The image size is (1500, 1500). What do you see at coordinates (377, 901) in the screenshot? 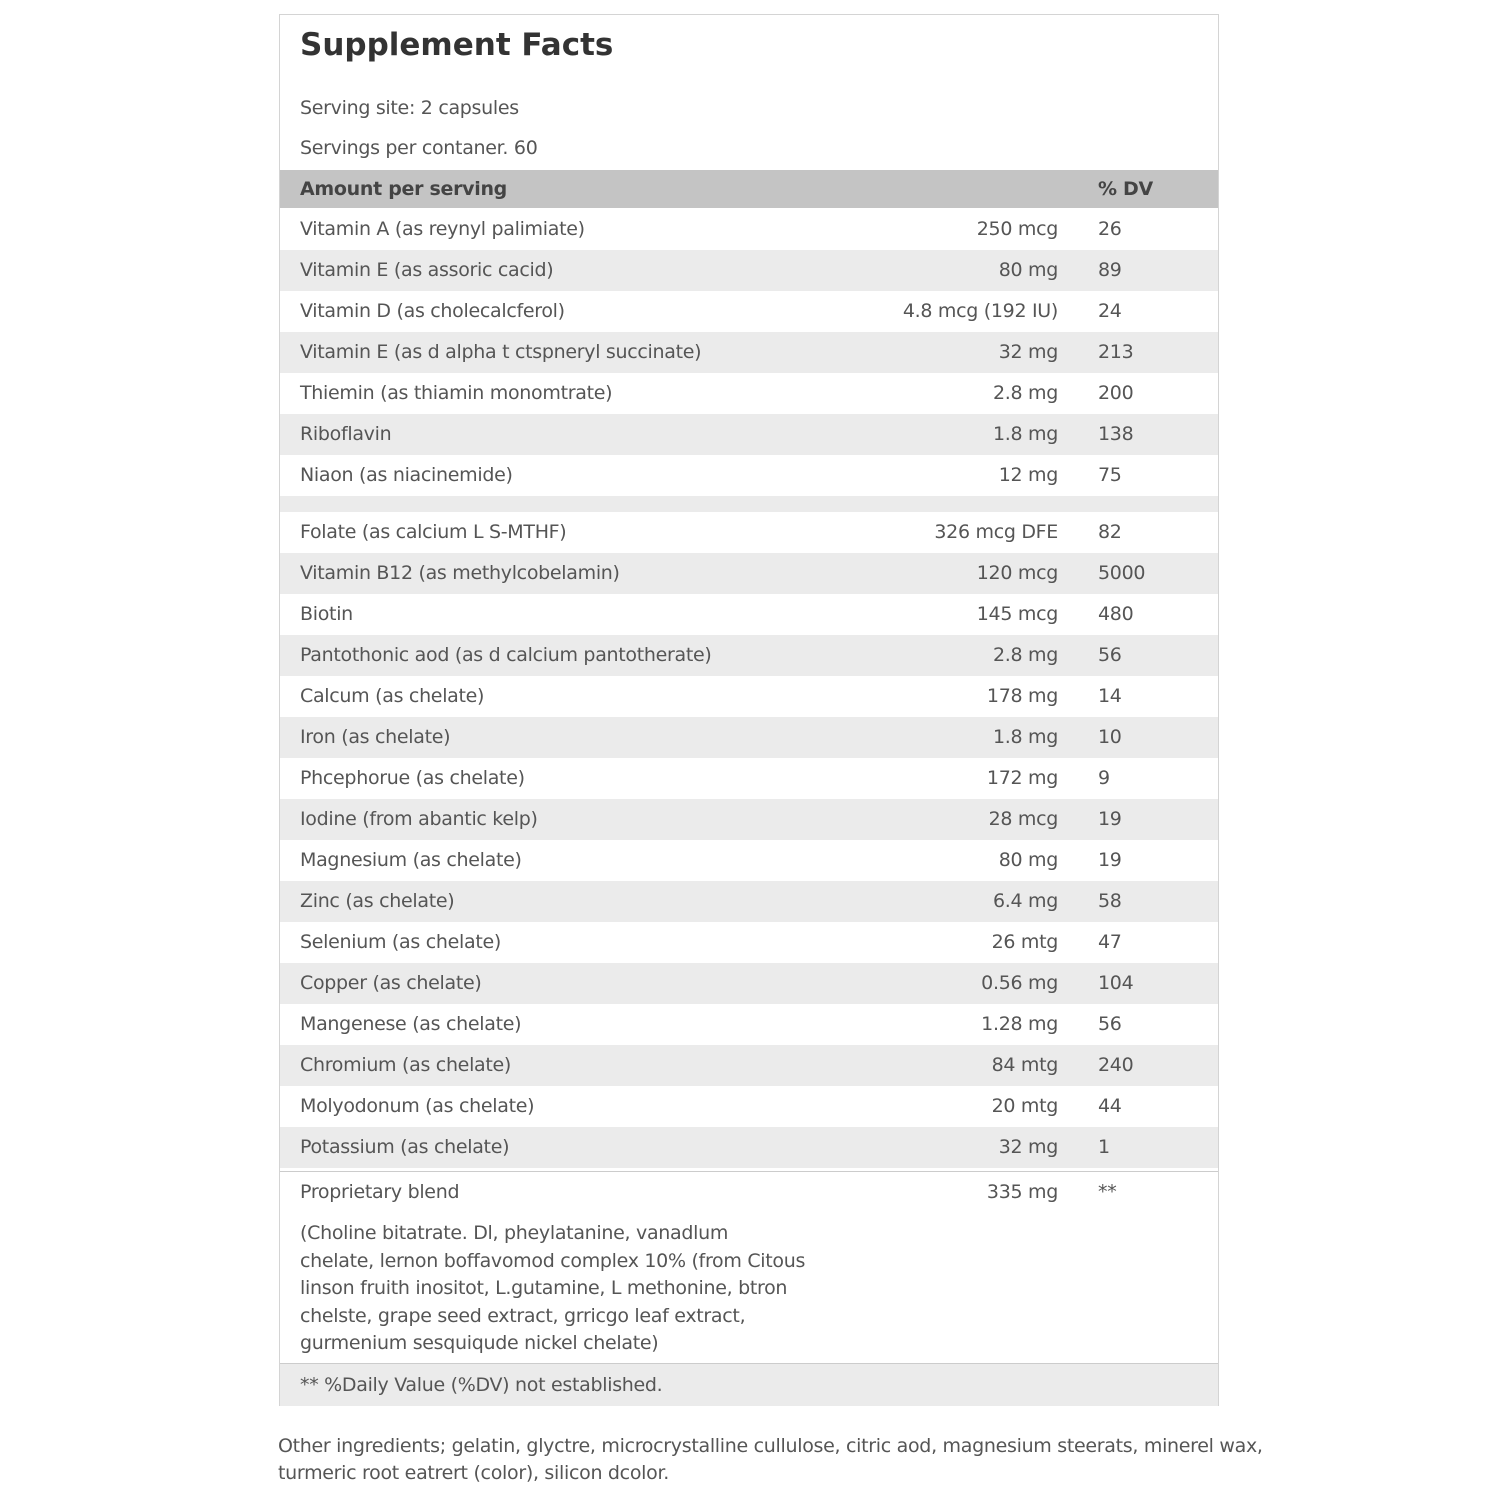
I see `nutrient-name: Zinc (as chelate)` at bounding box center [377, 901].